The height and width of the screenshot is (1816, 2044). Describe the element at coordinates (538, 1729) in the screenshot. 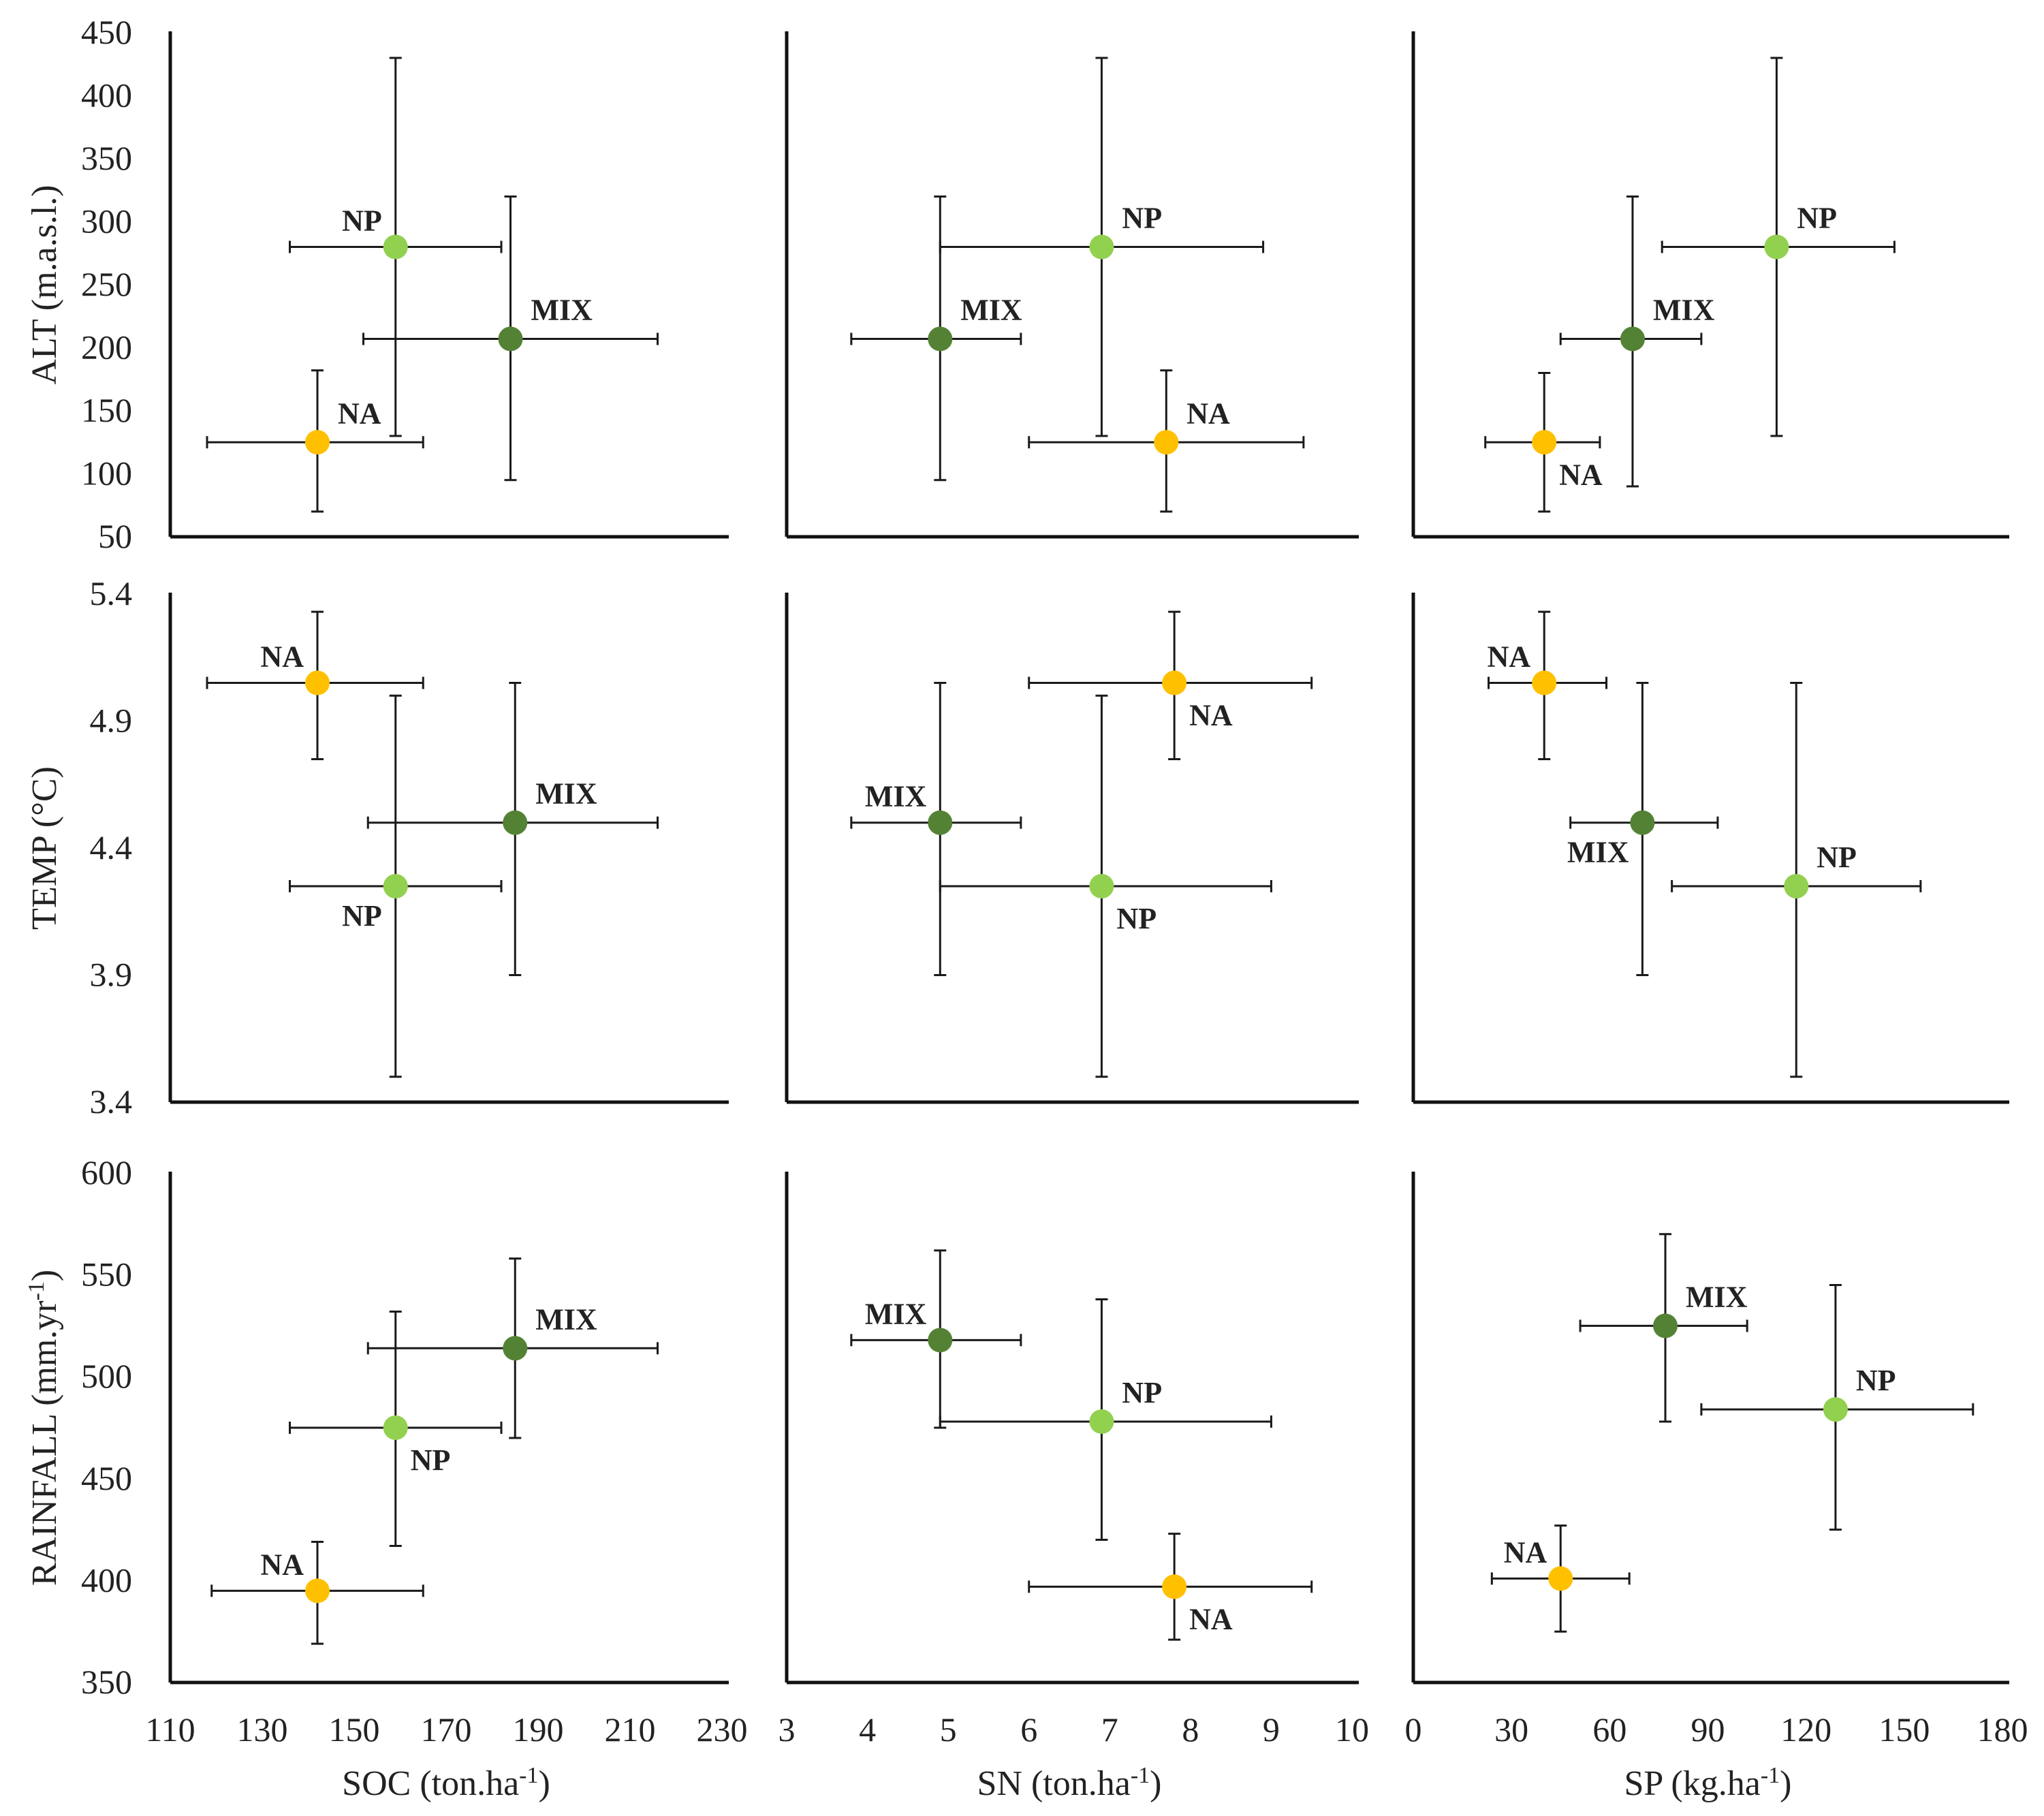

I see `x-tick-label: 190` at that location.